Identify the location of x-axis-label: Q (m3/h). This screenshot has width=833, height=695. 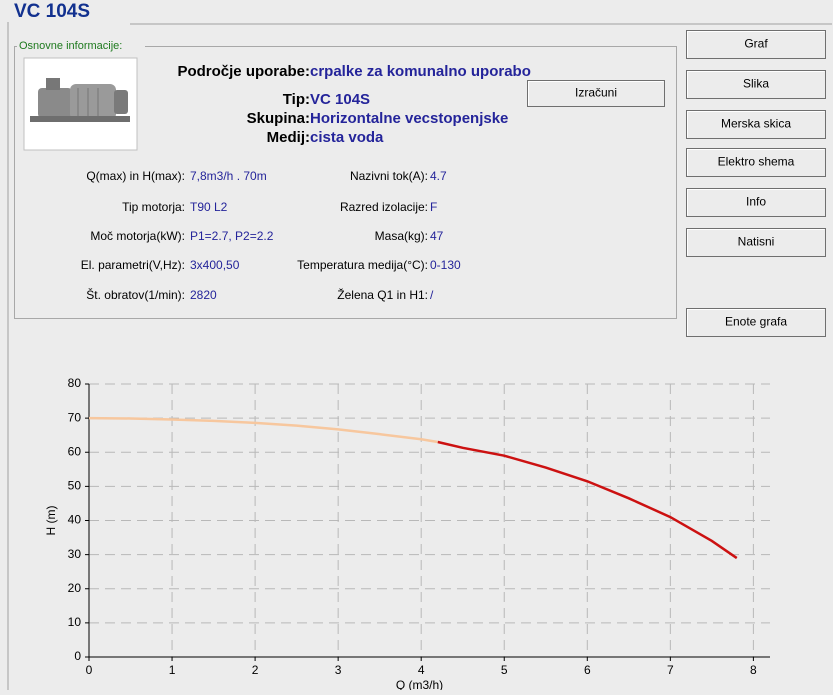
(419, 684).